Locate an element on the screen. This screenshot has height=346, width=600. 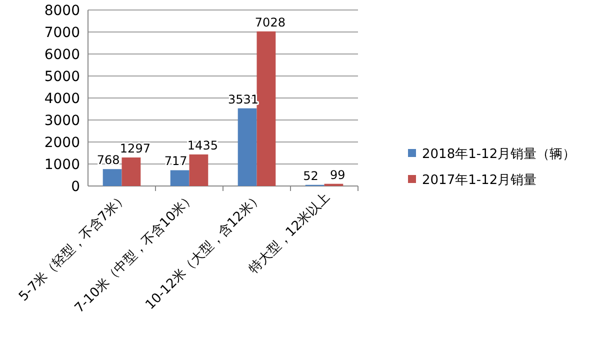
data-label: 1435 is located at coordinates (202, 145).